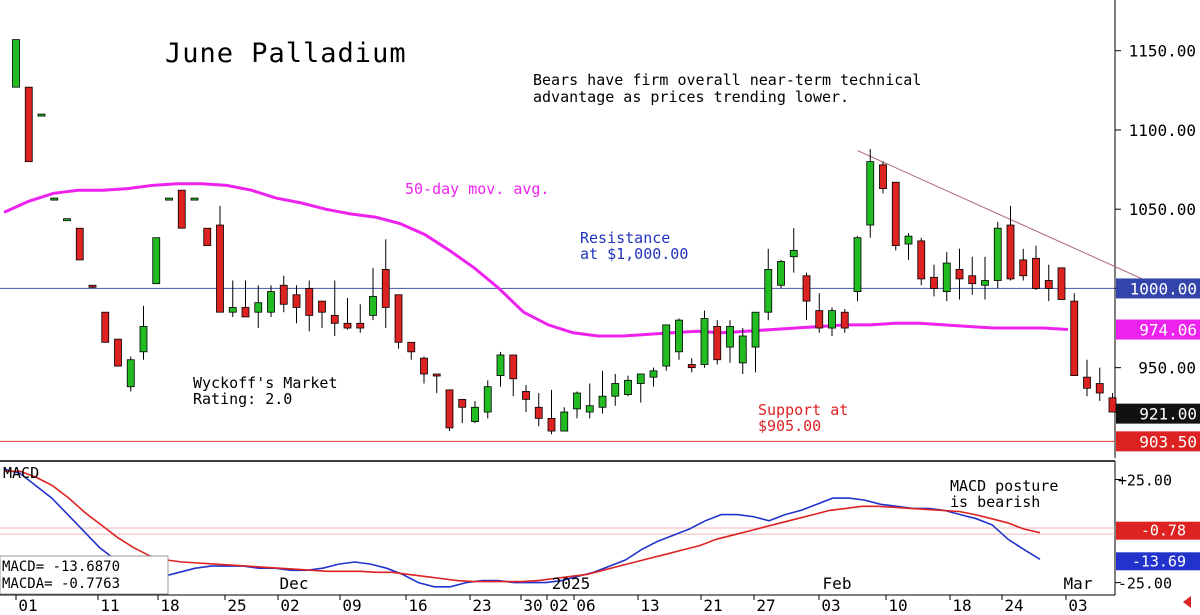 Image resolution: width=1200 pixels, height=615 pixels. What do you see at coordinates (1158, 329) in the screenshot?
I see `ma-price-tag-bg` at bounding box center [1158, 329].